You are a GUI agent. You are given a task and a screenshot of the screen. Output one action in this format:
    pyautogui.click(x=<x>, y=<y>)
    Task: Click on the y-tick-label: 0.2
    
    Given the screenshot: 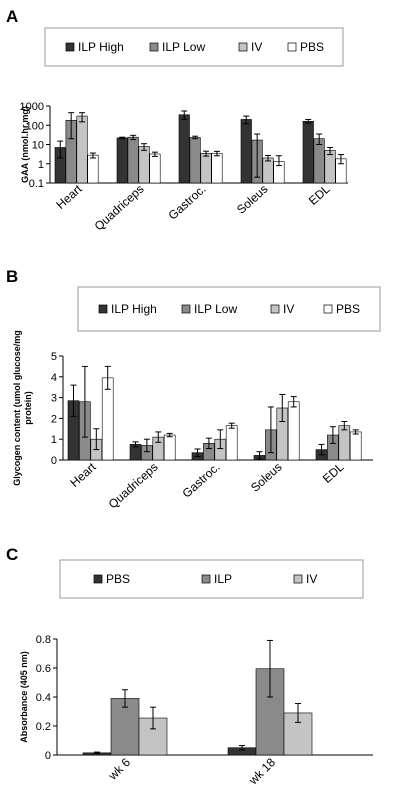 What is the action you would take?
    pyautogui.click(x=43, y=727)
    